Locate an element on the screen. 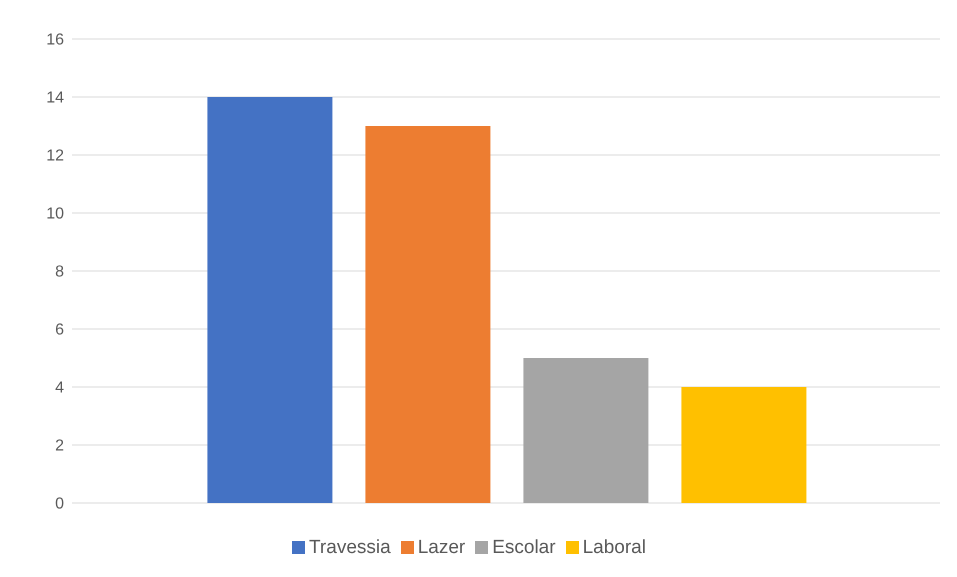  y-tick-label: 10 is located at coordinates (55, 214).